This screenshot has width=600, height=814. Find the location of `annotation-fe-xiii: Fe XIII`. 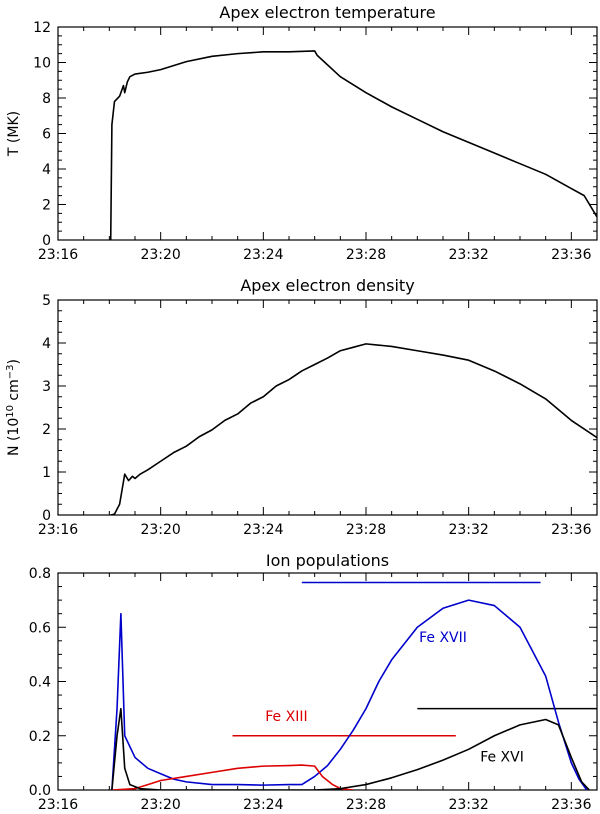

annotation-fe-xiii: Fe XIII is located at coordinates (286, 717).